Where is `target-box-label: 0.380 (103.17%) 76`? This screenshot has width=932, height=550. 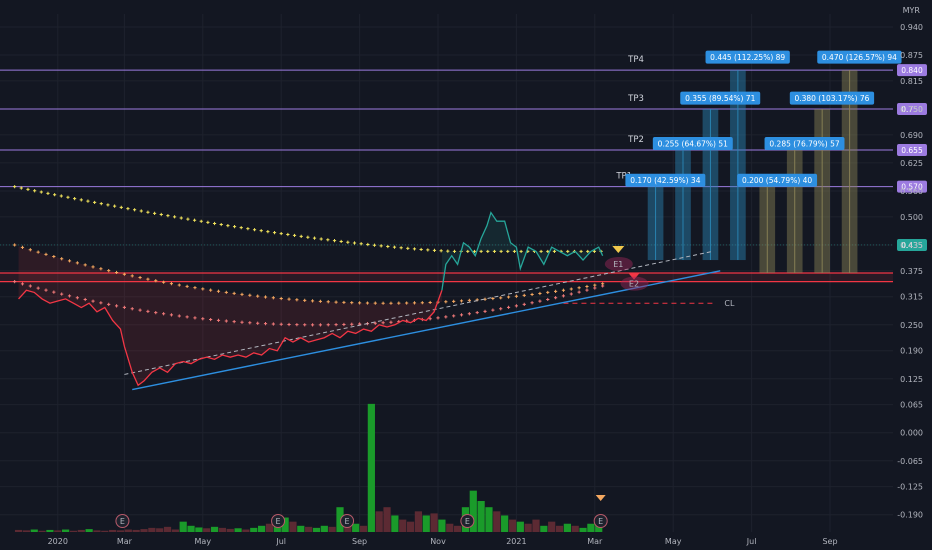
target-box-label: 0.380 (103.17%) 76 is located at coordinates (831, 98).